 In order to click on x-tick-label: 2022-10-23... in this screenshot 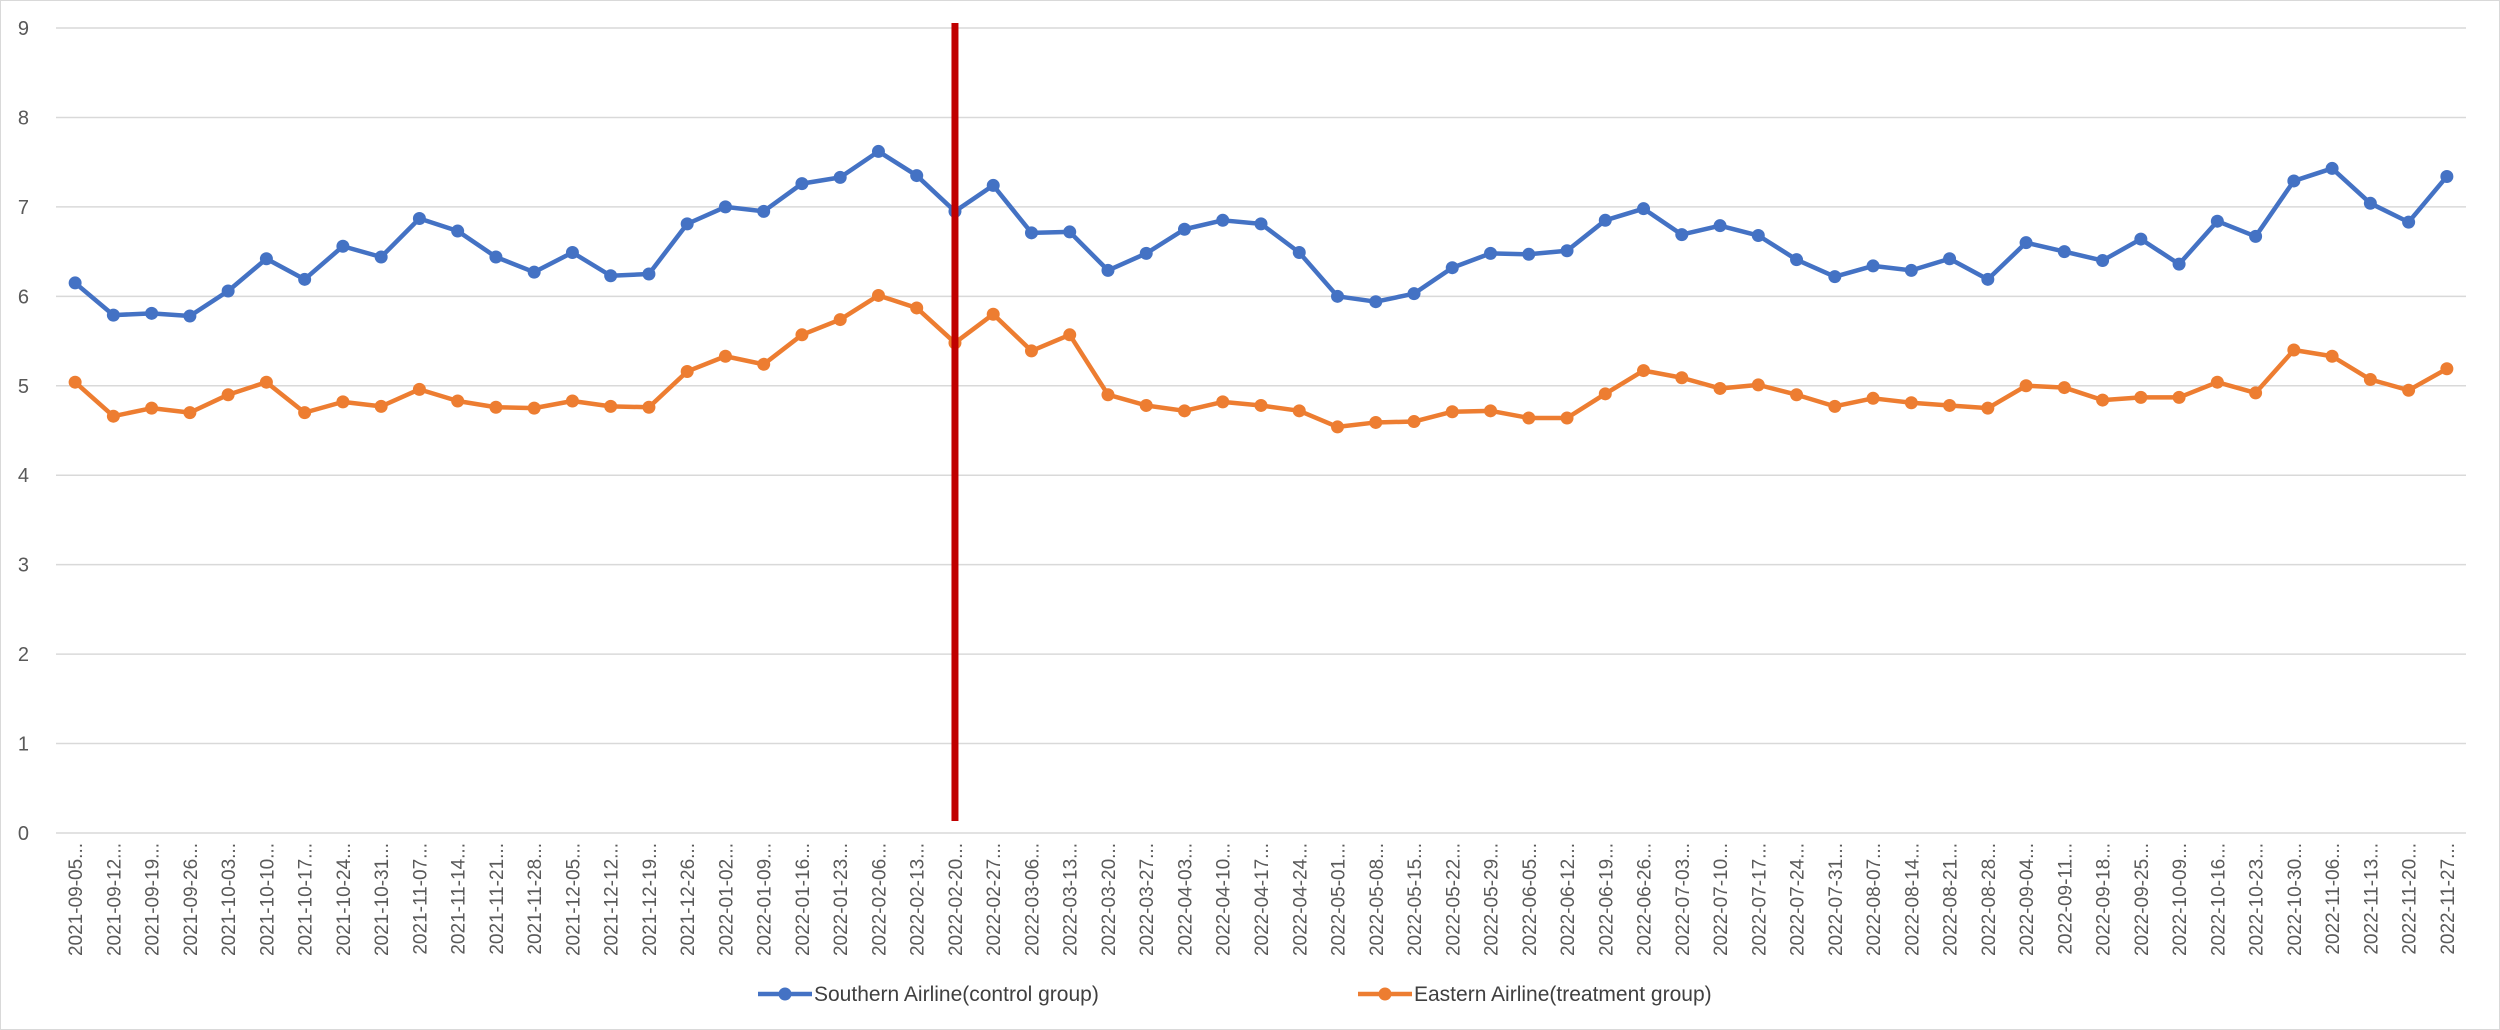, I will do `click(2257, 899)`.